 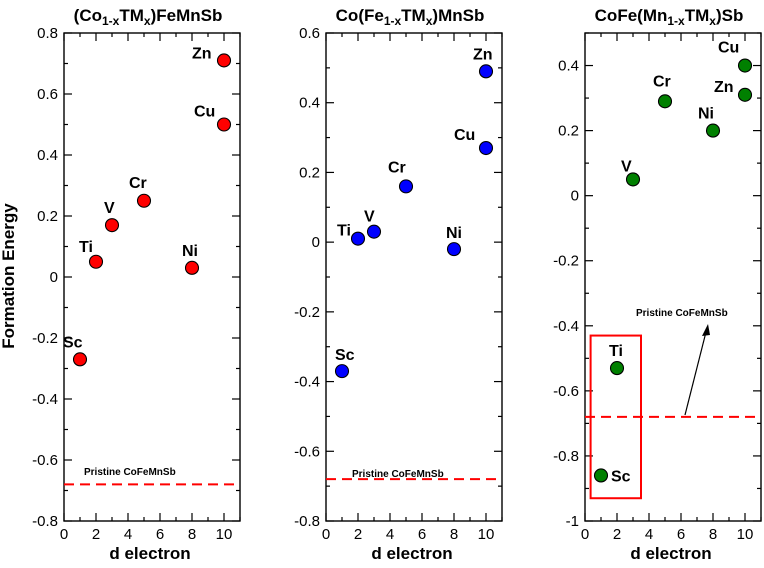 I want to click on chart-title: (Co1-xTMx)FeMnSb, so click(x=148, y=17).